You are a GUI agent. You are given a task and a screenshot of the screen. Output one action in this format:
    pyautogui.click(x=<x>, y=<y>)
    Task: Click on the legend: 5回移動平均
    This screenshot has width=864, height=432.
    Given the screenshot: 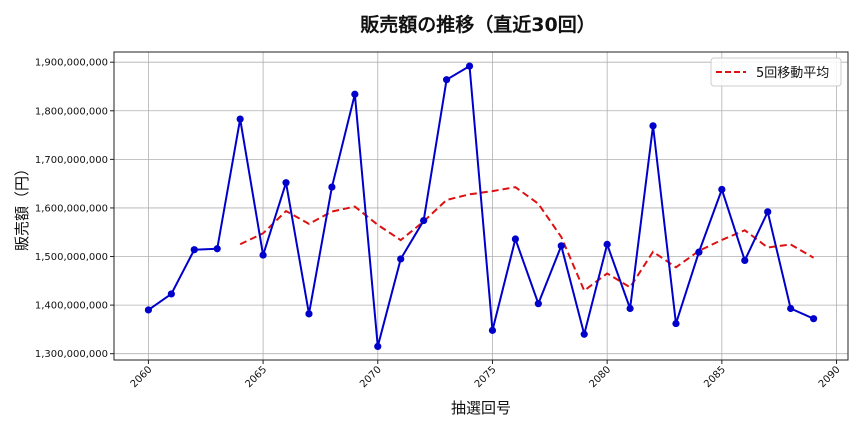 What is the action you would take?
    pyautogui.click(x=776, y=72)
    